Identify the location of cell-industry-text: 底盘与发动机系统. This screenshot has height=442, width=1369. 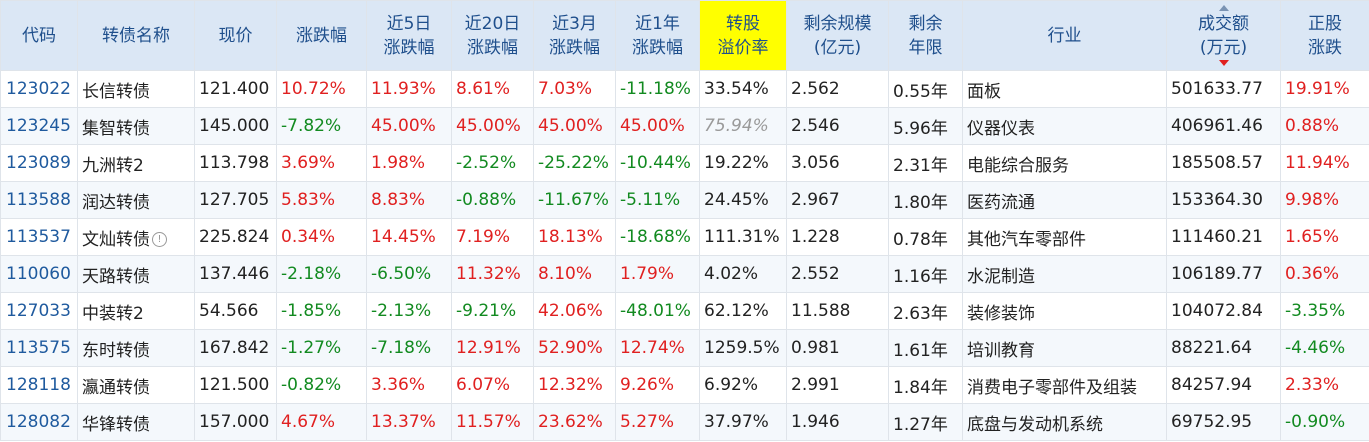
(1035, 424).